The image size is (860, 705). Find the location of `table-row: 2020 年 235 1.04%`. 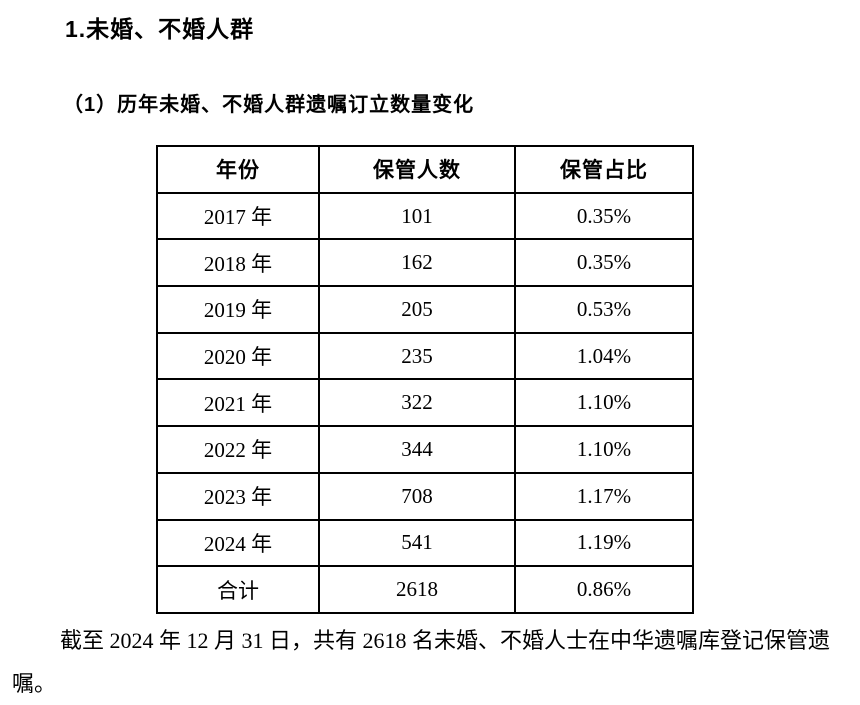

table-row: 2020 年 235 1.04% is located at coordinates (425, 356).